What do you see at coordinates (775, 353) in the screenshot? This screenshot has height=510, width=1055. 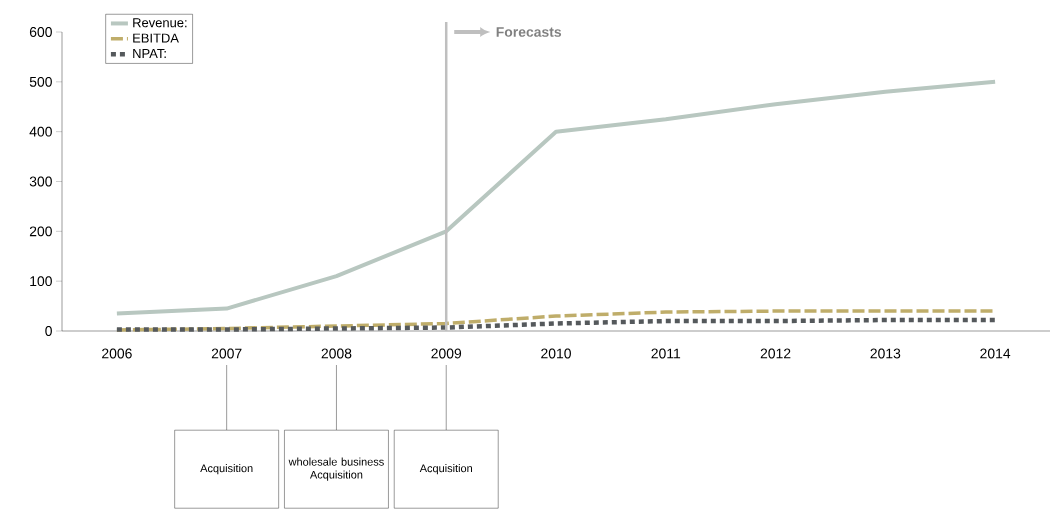 I see `x-tick-label: 2012` at bounding box center [775, 353].